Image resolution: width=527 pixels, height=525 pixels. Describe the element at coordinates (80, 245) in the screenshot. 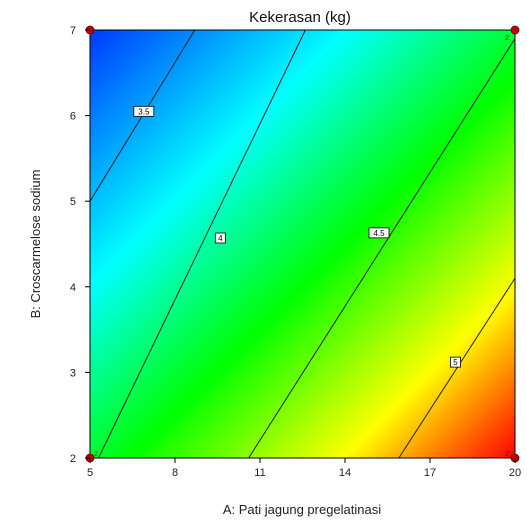

I see `y-axis-ticks: 2 3 4 5 6 7` at that location.